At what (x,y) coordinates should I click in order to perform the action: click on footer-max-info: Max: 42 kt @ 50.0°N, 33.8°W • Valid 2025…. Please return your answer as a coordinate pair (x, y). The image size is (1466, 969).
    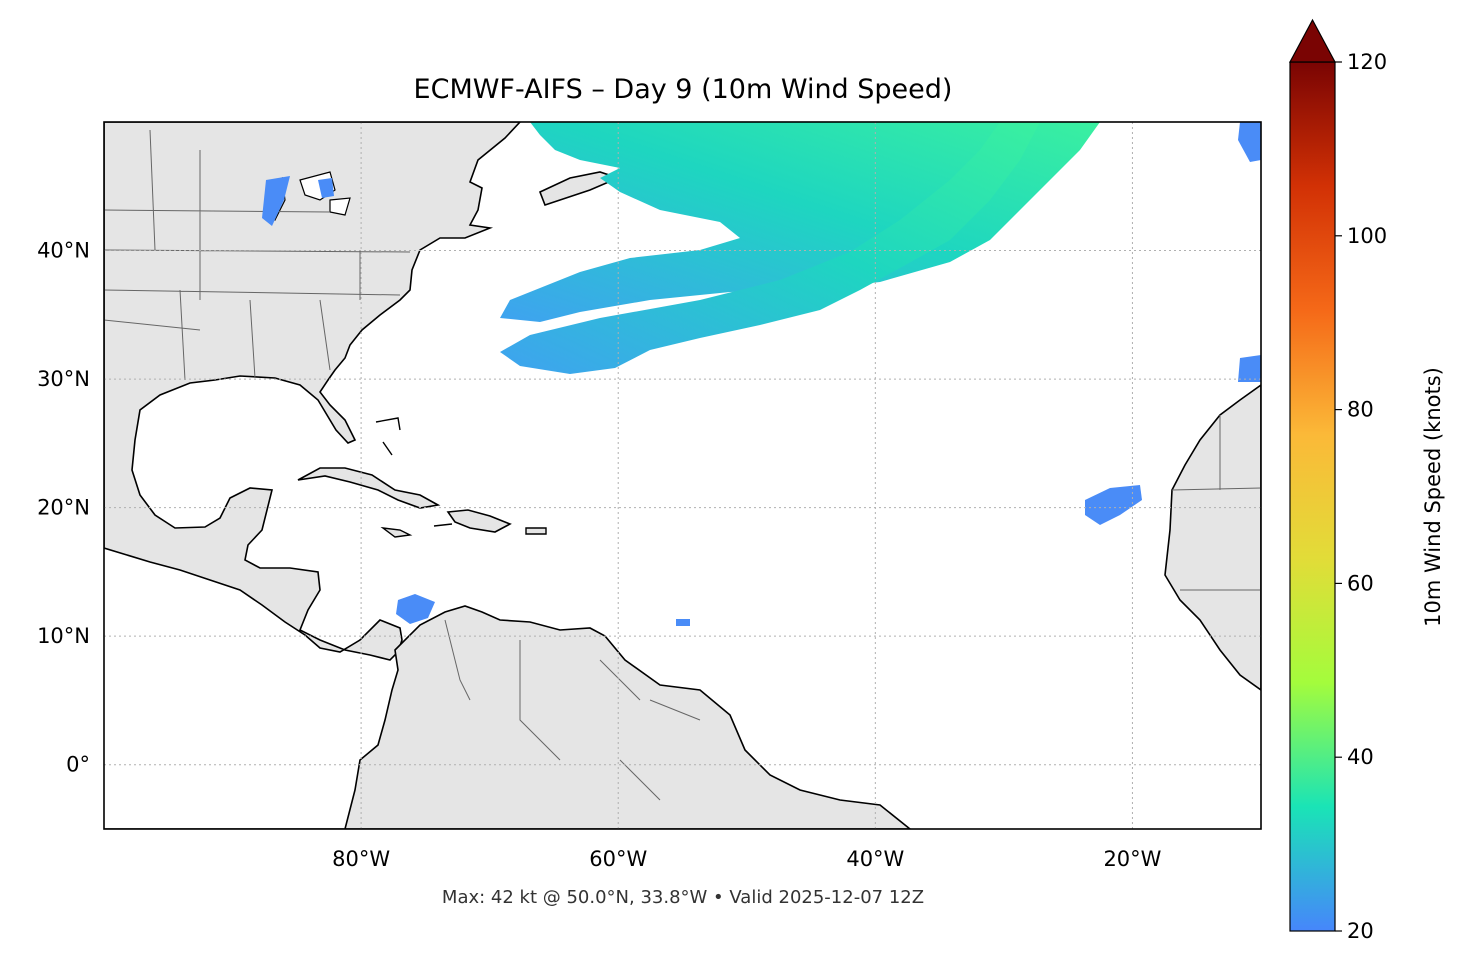
    Looking at the image, I should click on (683, 897).